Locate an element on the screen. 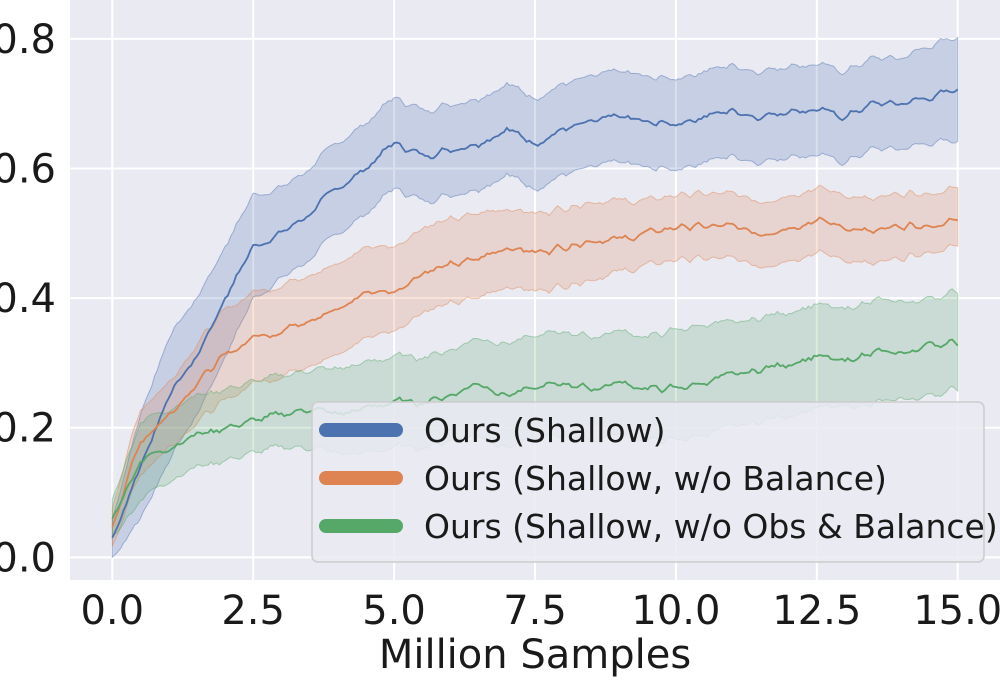 The width and height of the screenshot is (1000, 700). y-tick-label: 0.4 is located at coordinates (28, 299).